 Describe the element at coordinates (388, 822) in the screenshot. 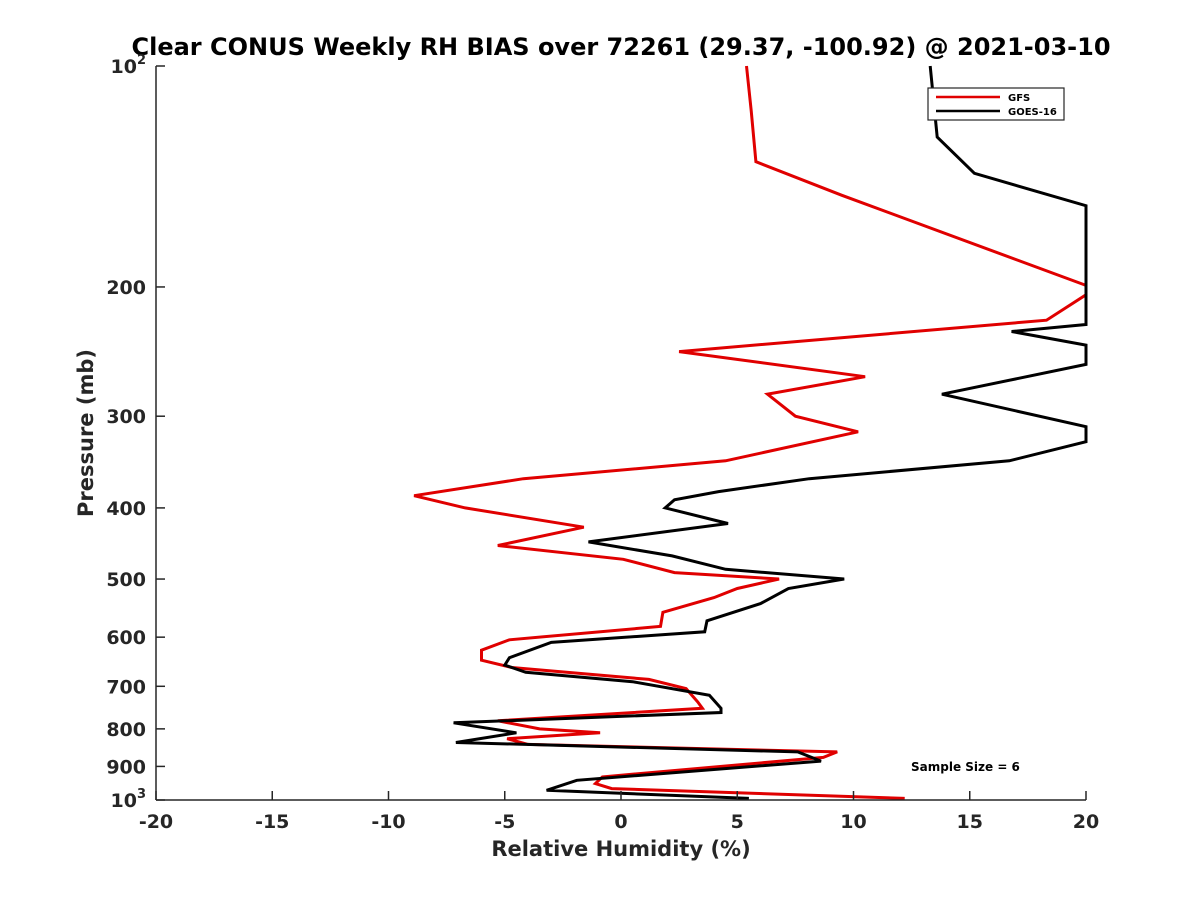

I see `x-tick-label: -10` at that location.